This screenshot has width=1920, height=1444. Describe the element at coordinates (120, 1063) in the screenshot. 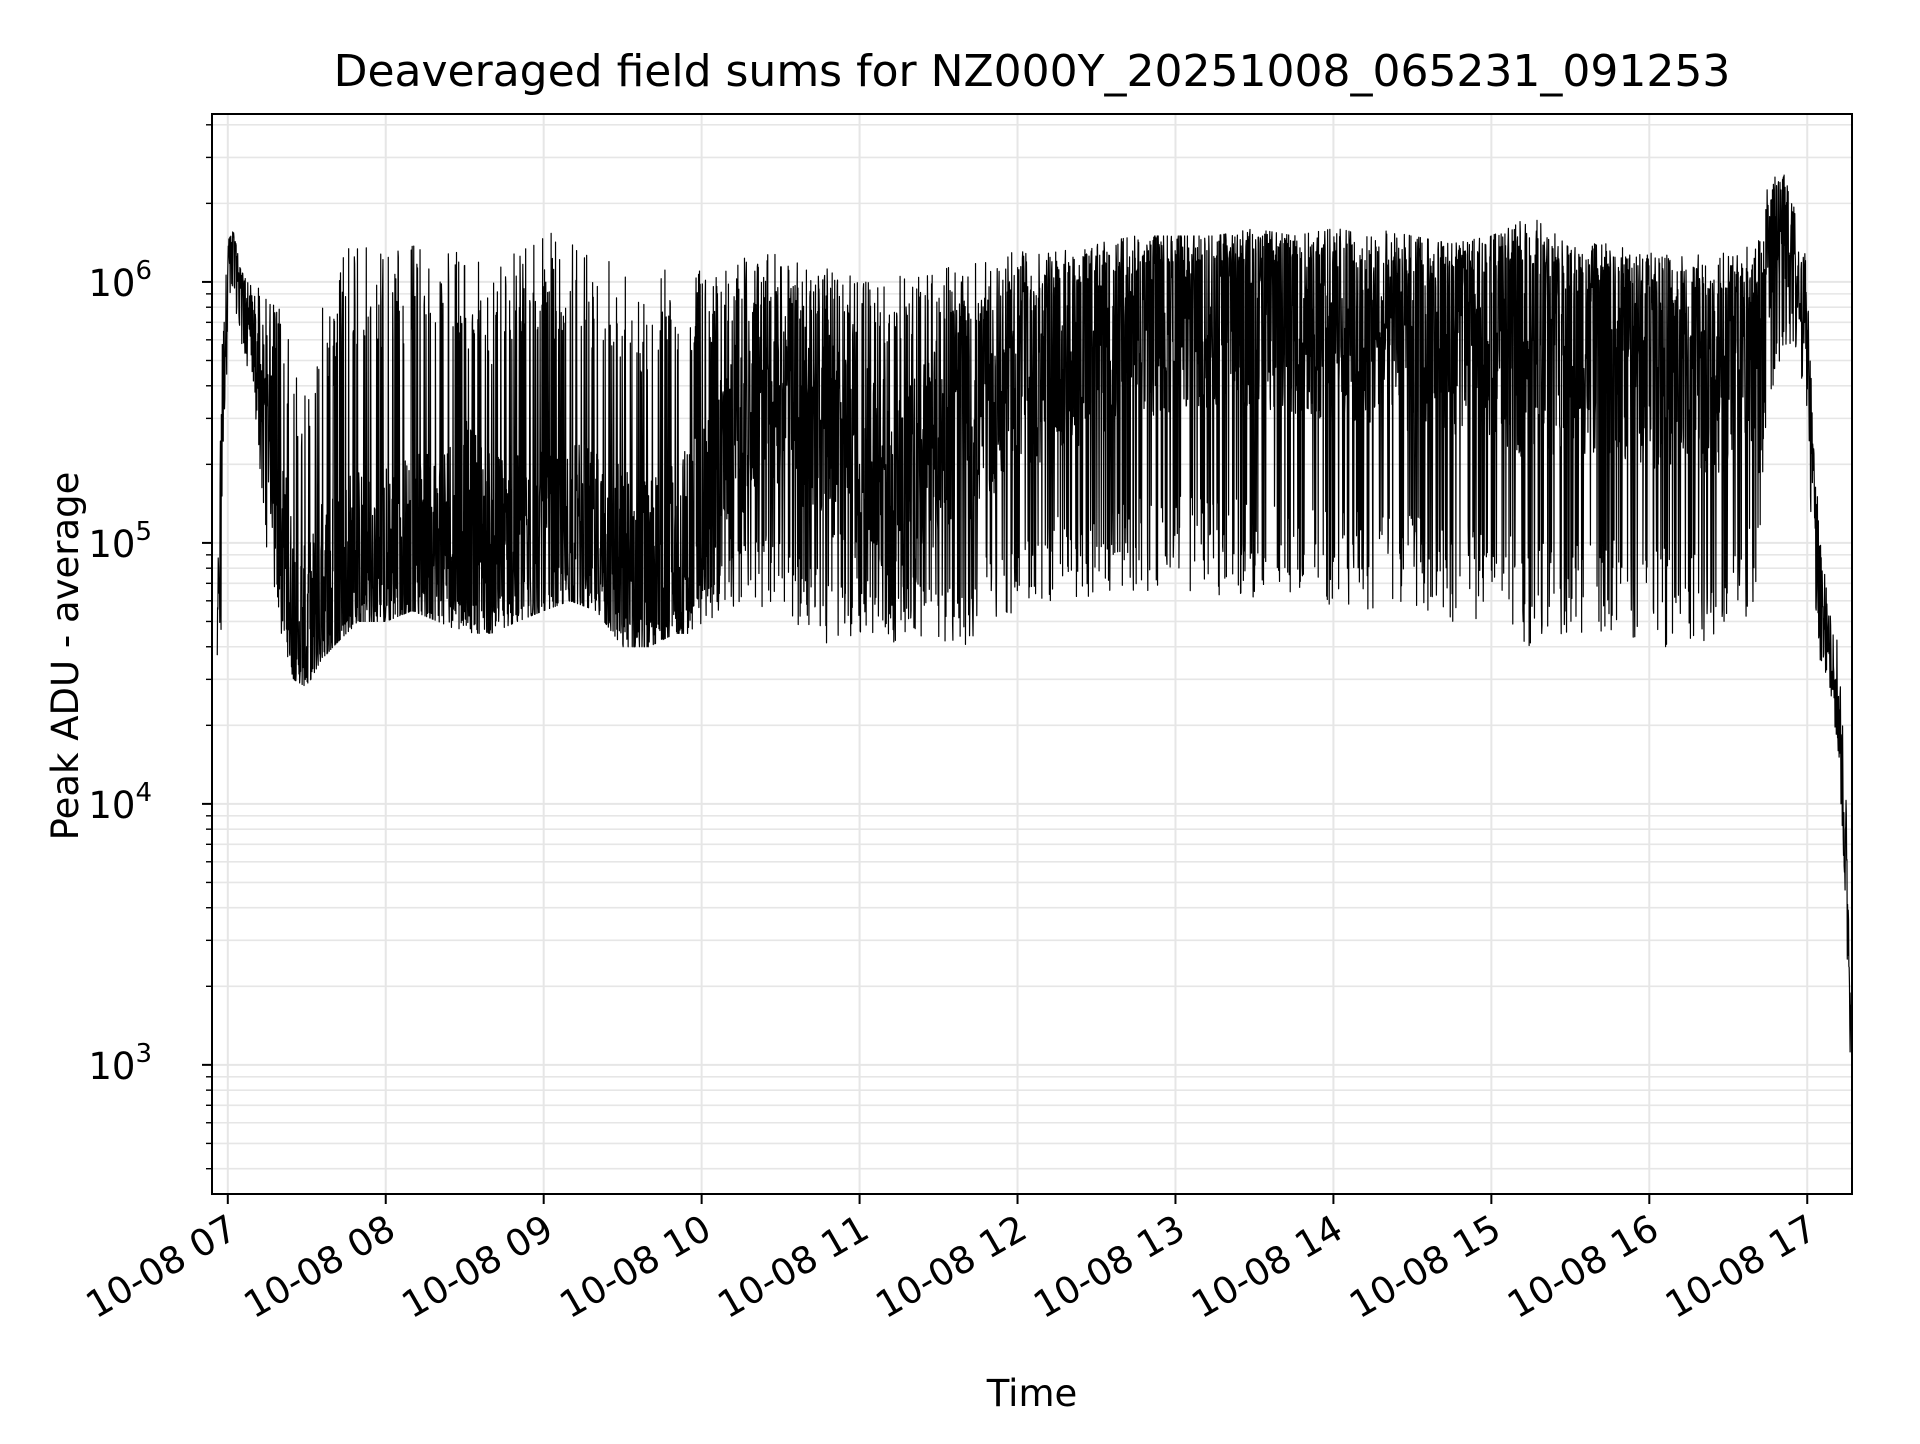

I see `y-tick-label: 10³` at that location.